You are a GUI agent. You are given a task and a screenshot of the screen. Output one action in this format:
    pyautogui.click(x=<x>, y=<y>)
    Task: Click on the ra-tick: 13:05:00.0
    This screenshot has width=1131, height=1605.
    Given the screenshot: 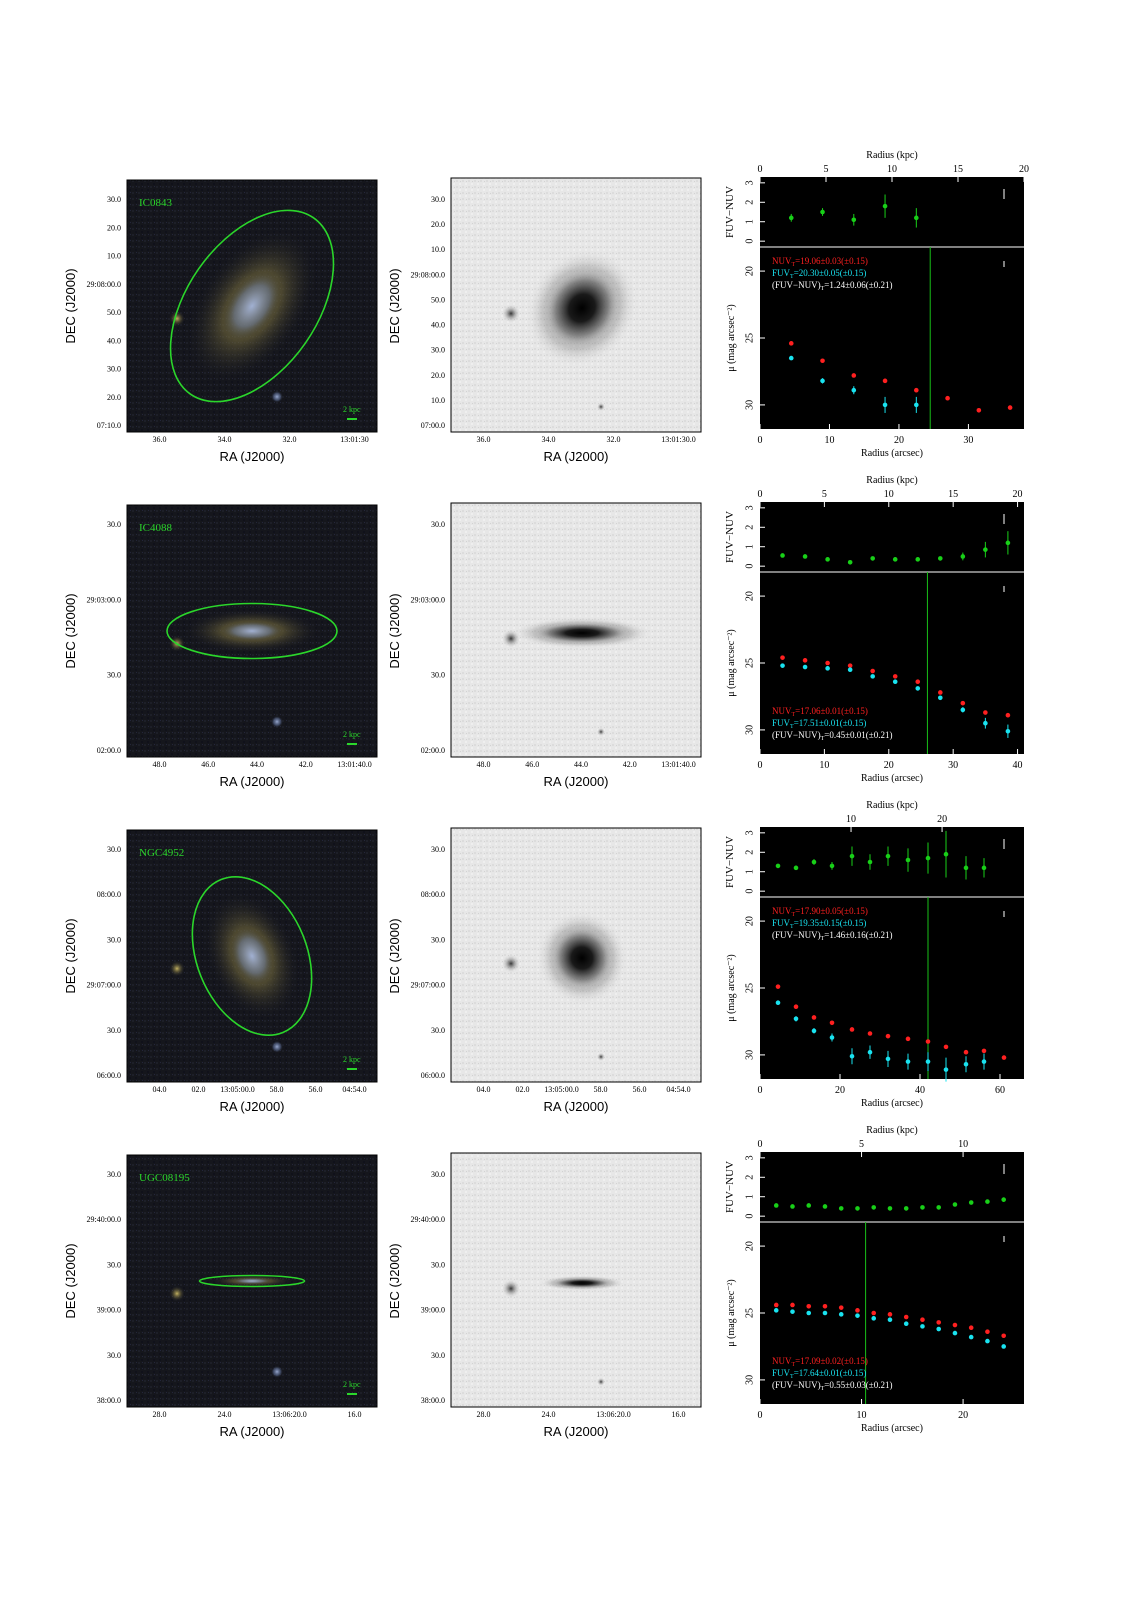 What is the action you would take?
    pyautogui.click(x=237, y=1089)
    